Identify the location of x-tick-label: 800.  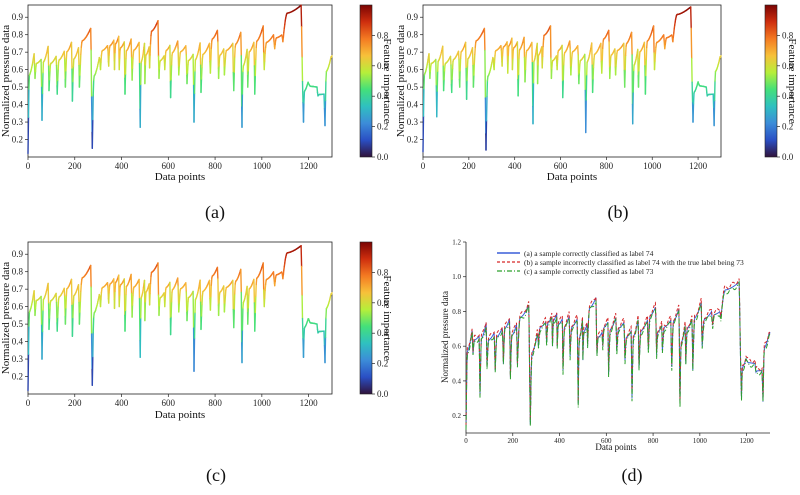
(215, 403).